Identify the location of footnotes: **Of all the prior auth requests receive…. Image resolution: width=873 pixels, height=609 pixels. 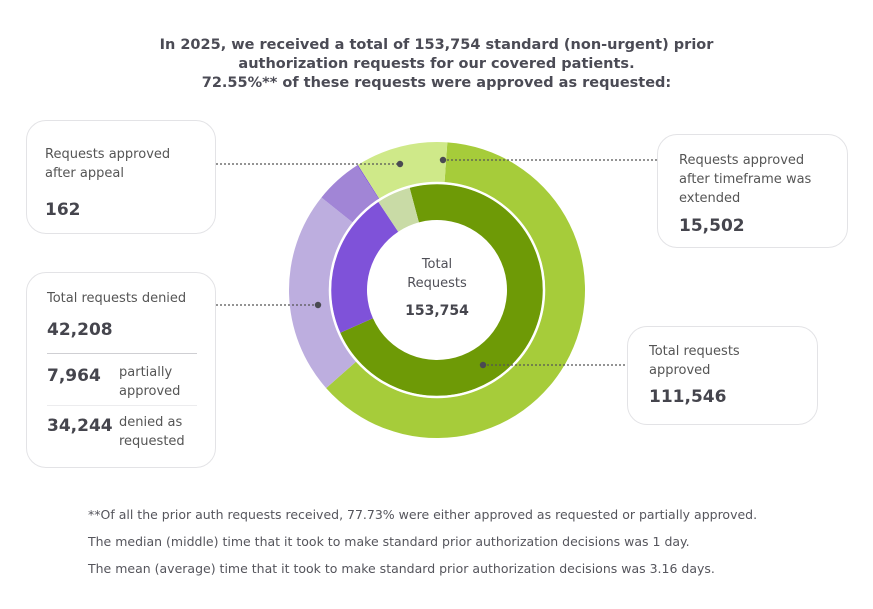
(422, 545).